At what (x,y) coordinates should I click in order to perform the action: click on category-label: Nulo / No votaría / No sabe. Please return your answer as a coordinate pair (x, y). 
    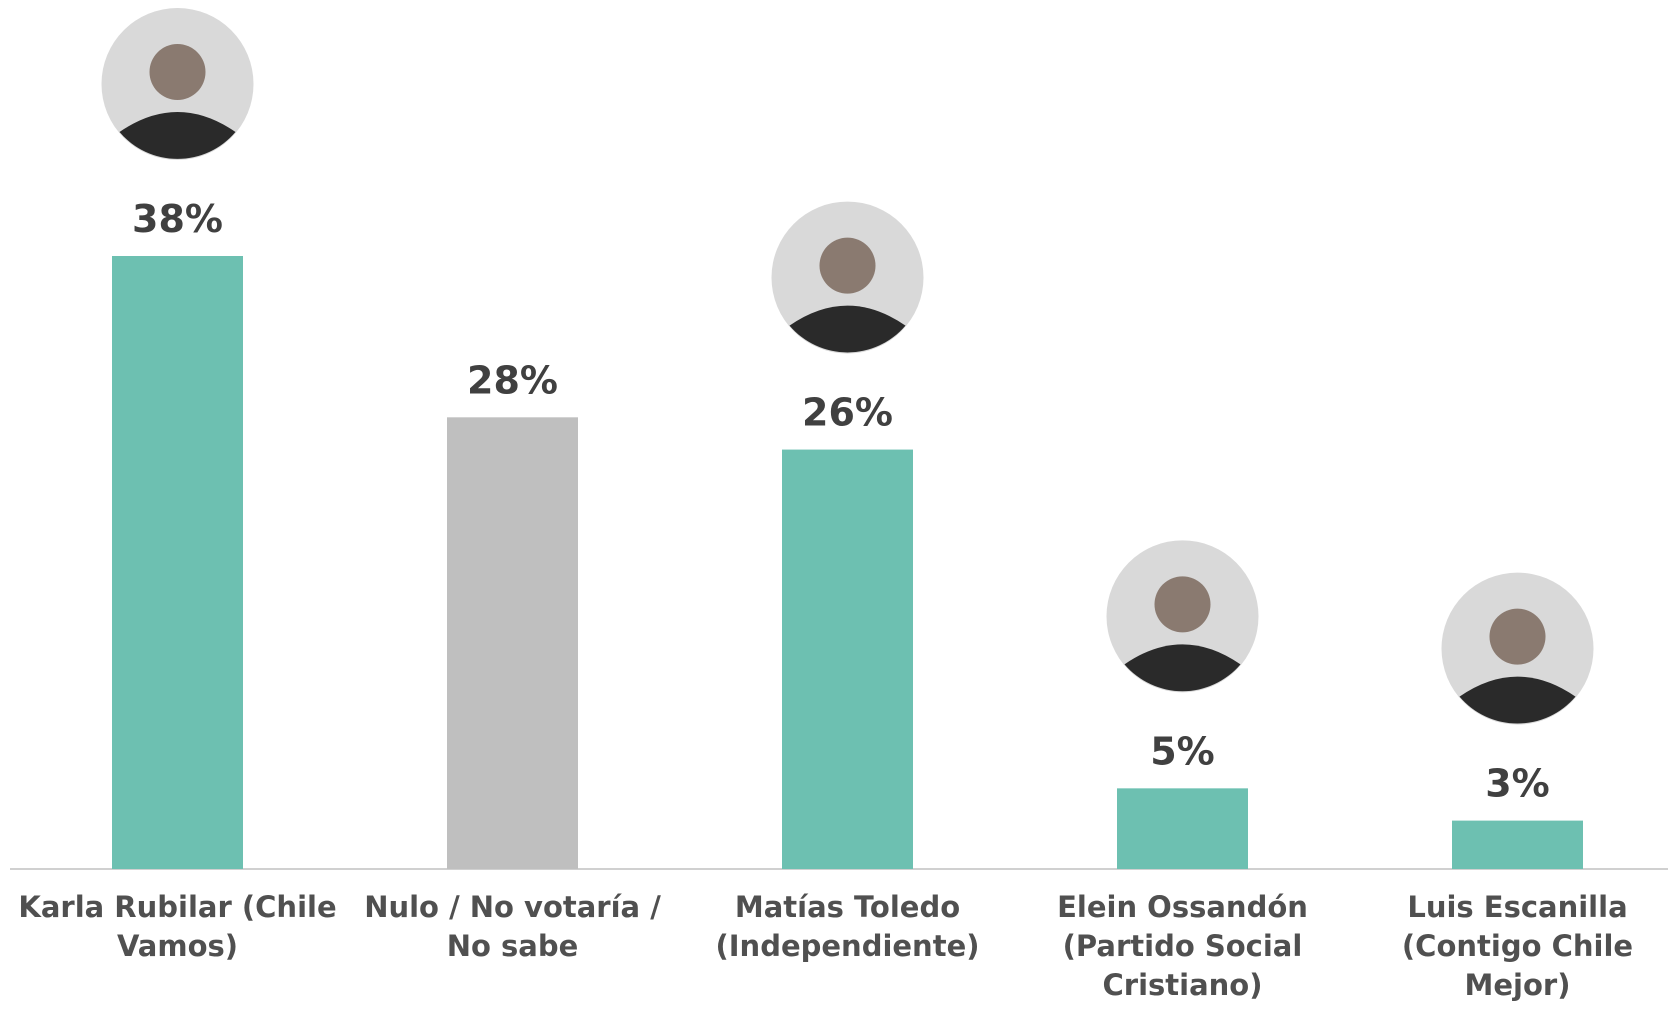
    Looking at the image, I should click on (512, 926).